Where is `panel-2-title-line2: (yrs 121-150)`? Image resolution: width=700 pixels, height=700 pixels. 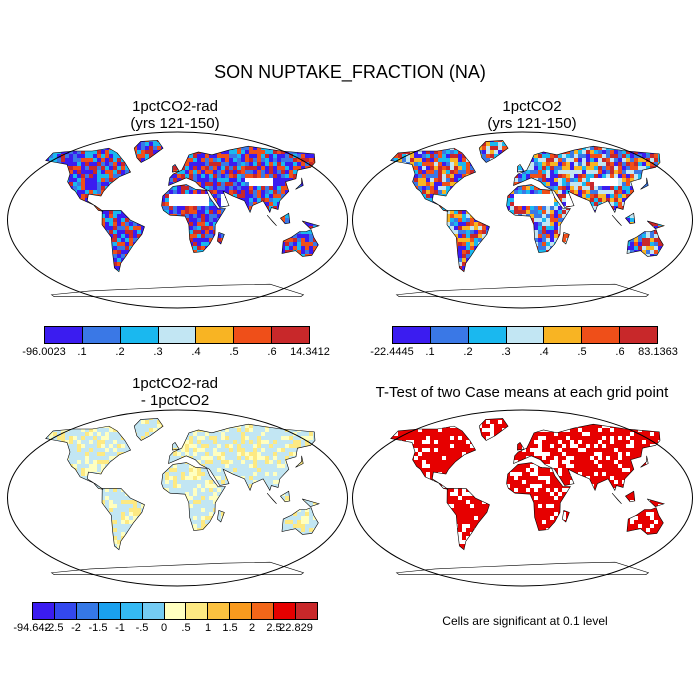
panel-2-title-line2: (yrs 121-150) is located at coordinates (532, 123).